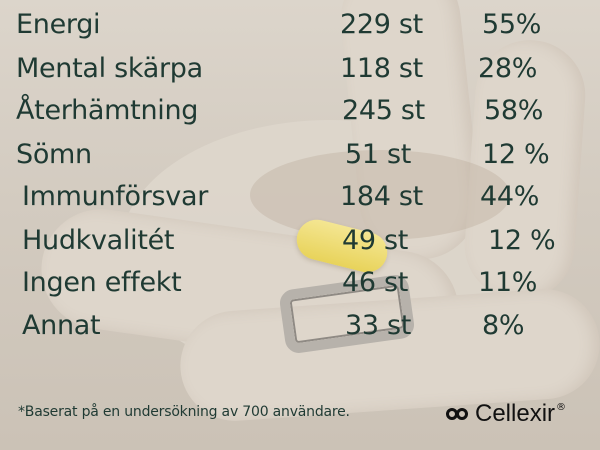  I want to click on table-row: Mental skärpa 118 st 28%, so click(300, 69).